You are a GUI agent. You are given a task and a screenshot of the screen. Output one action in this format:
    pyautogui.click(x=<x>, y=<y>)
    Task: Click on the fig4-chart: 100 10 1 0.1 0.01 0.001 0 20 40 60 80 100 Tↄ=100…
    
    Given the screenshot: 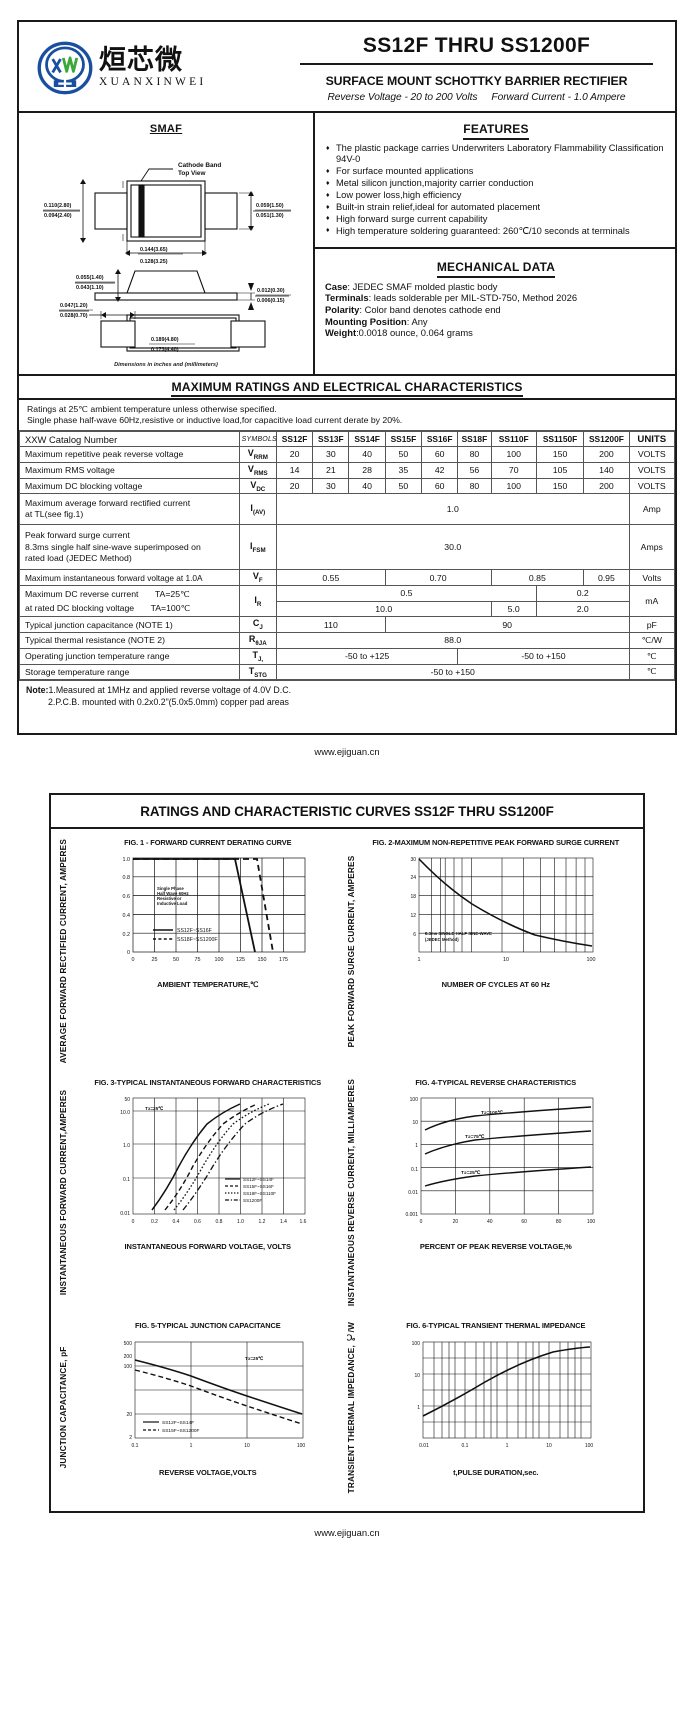 What is the action you would take?
    pyautogui.click(x=500, y=1161)
    